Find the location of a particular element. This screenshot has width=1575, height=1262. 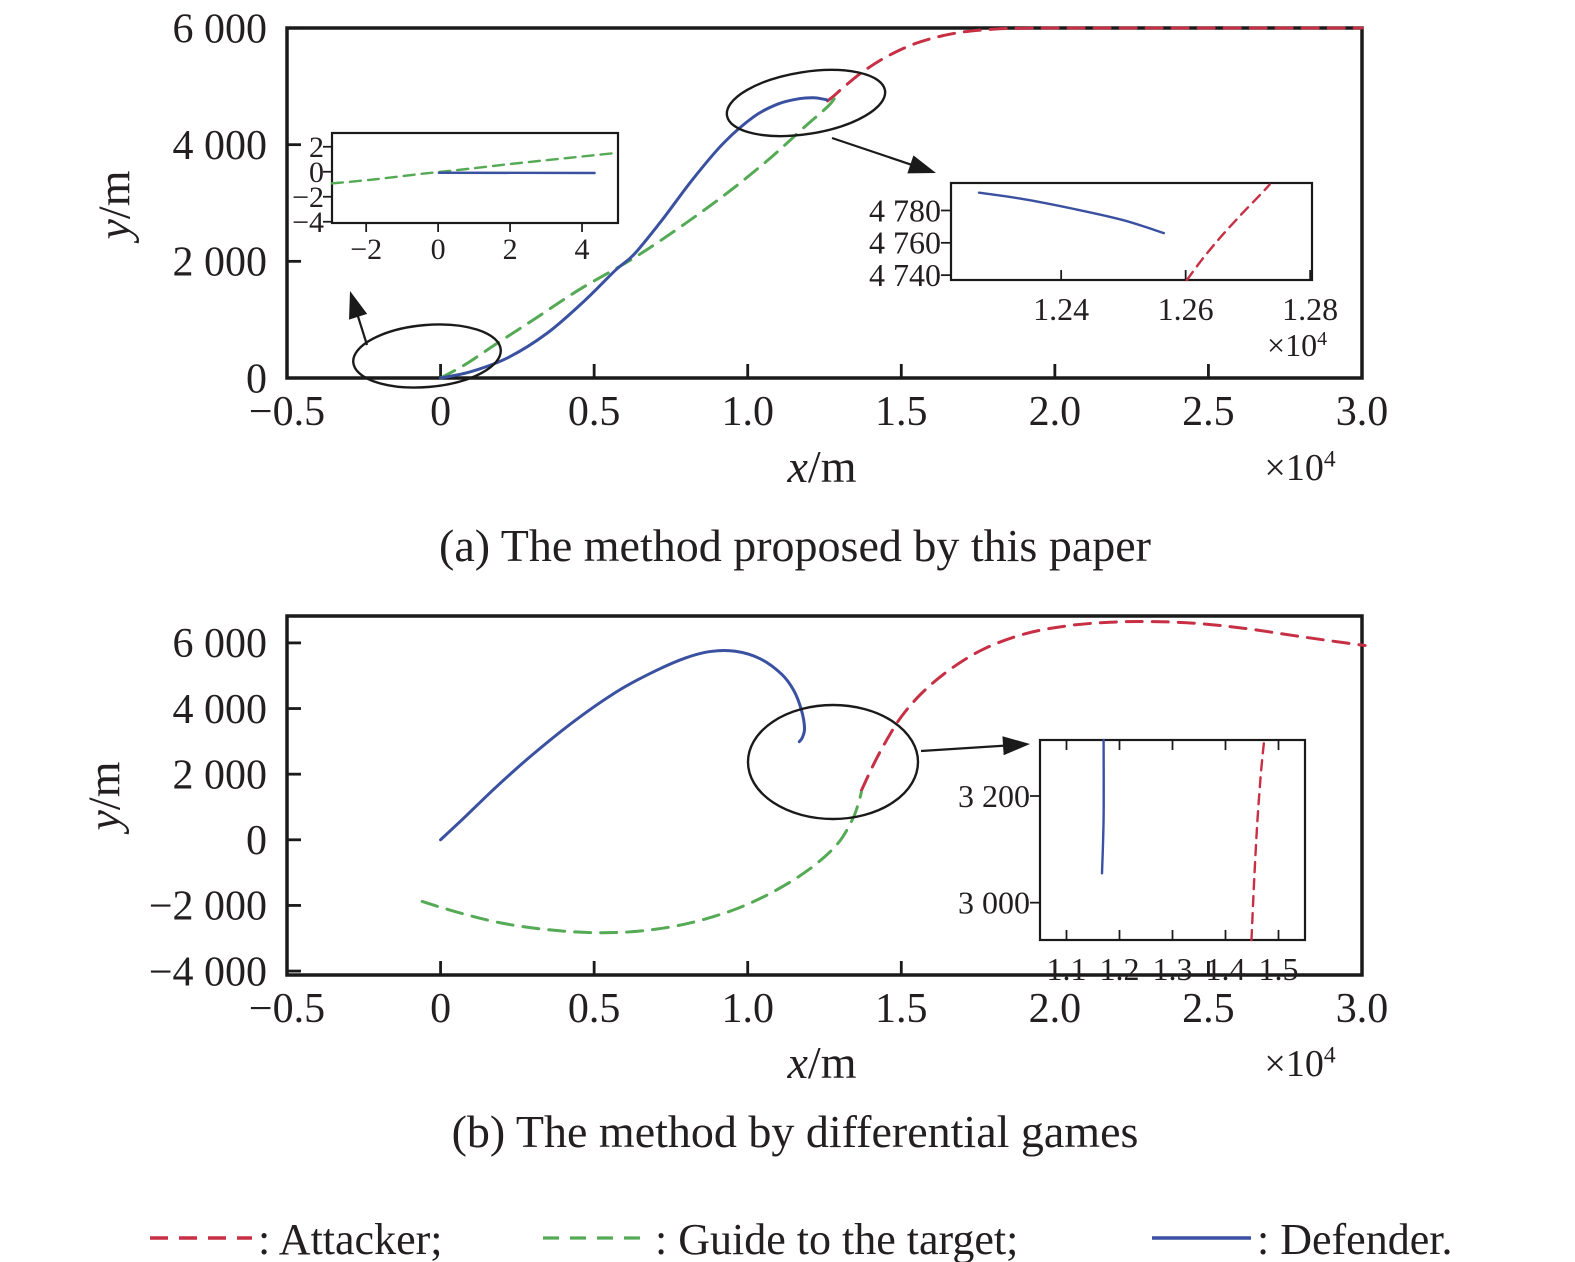

x-axis-multiplier-b: ×10⁴ is located at coordinates (1300, 1063).